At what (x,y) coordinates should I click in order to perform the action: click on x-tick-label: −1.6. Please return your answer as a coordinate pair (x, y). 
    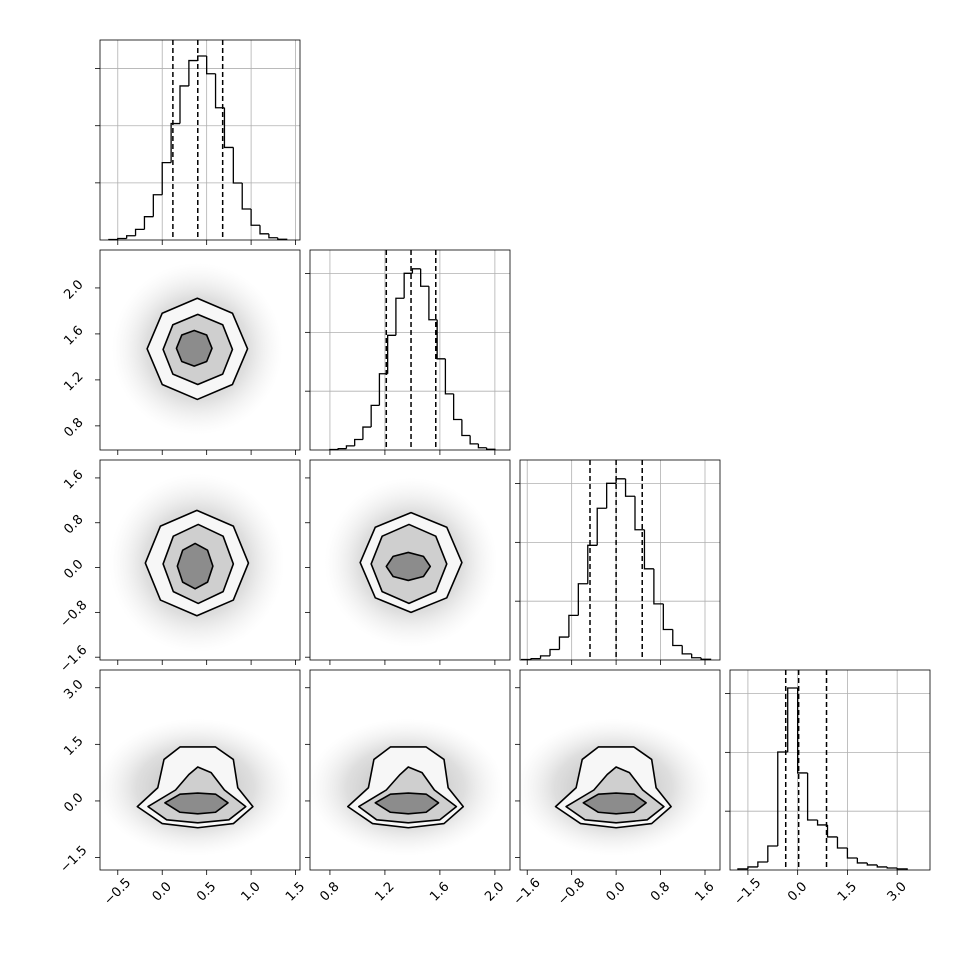
    Looking at the image, I should click on (527, 892).